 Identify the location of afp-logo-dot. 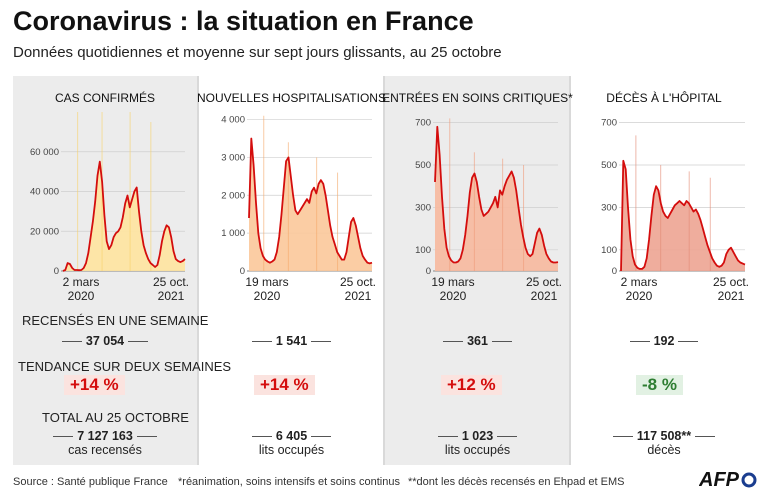
(749, 480).